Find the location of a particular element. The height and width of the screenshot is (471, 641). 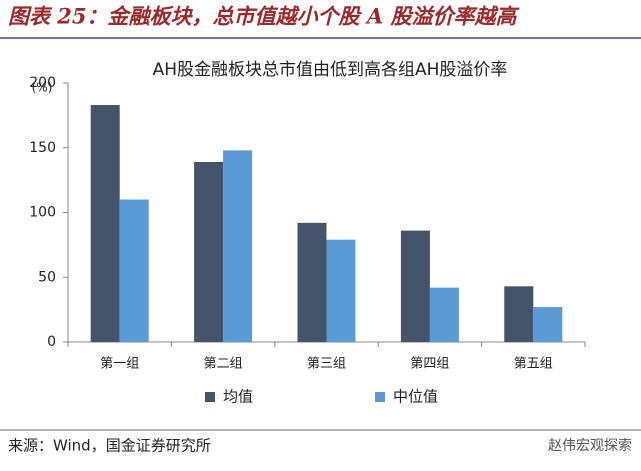

x-tick-label: 第二组 is located at coordinates (223, 364).